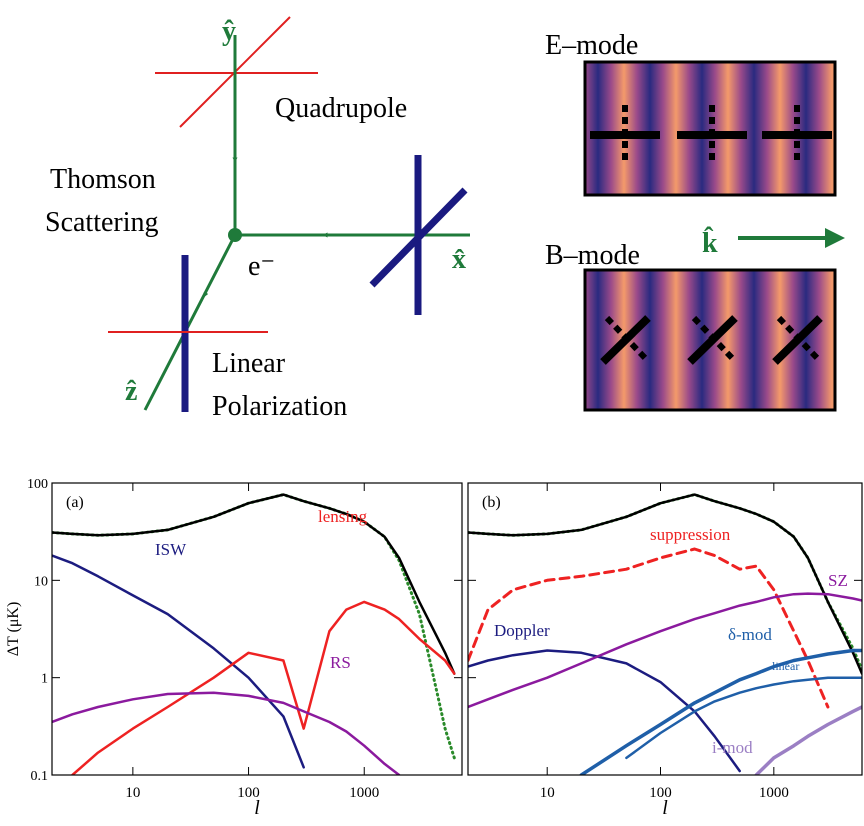 Image resolution: width=864 pixels, height=826 pixels. What do you see at coordinates (710, 242) in the screenshot?
I see `axis-label: k̂` at bounding box center [710, 242].